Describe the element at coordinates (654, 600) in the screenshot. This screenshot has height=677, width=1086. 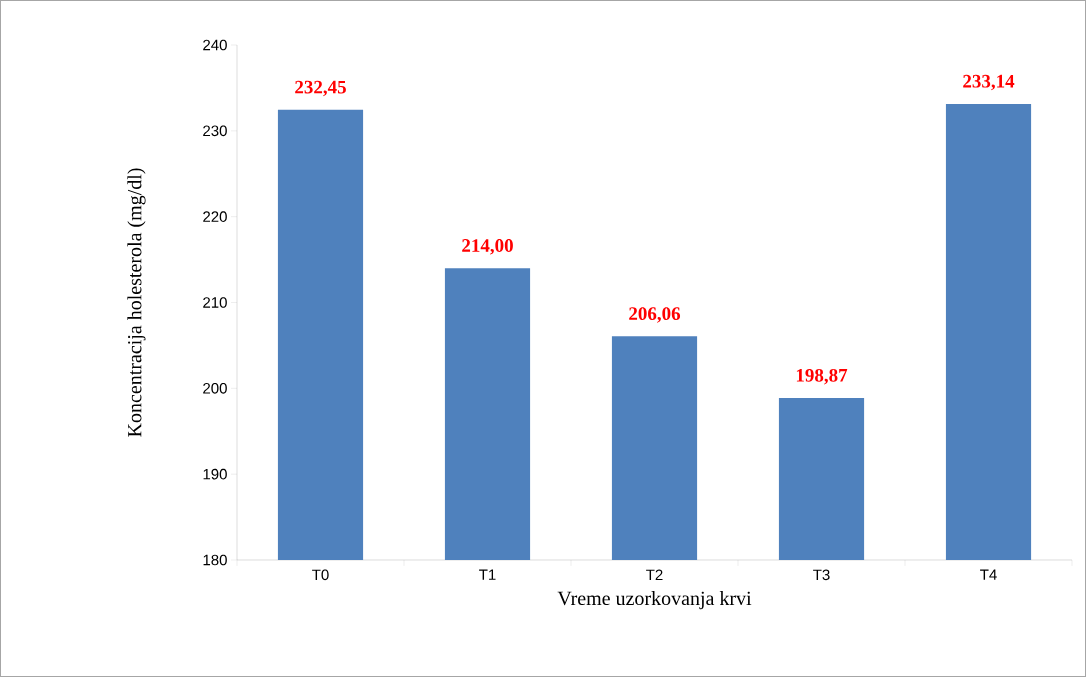
I see `x-axis-title: Vreme uzorkovanja krvi` at that location.